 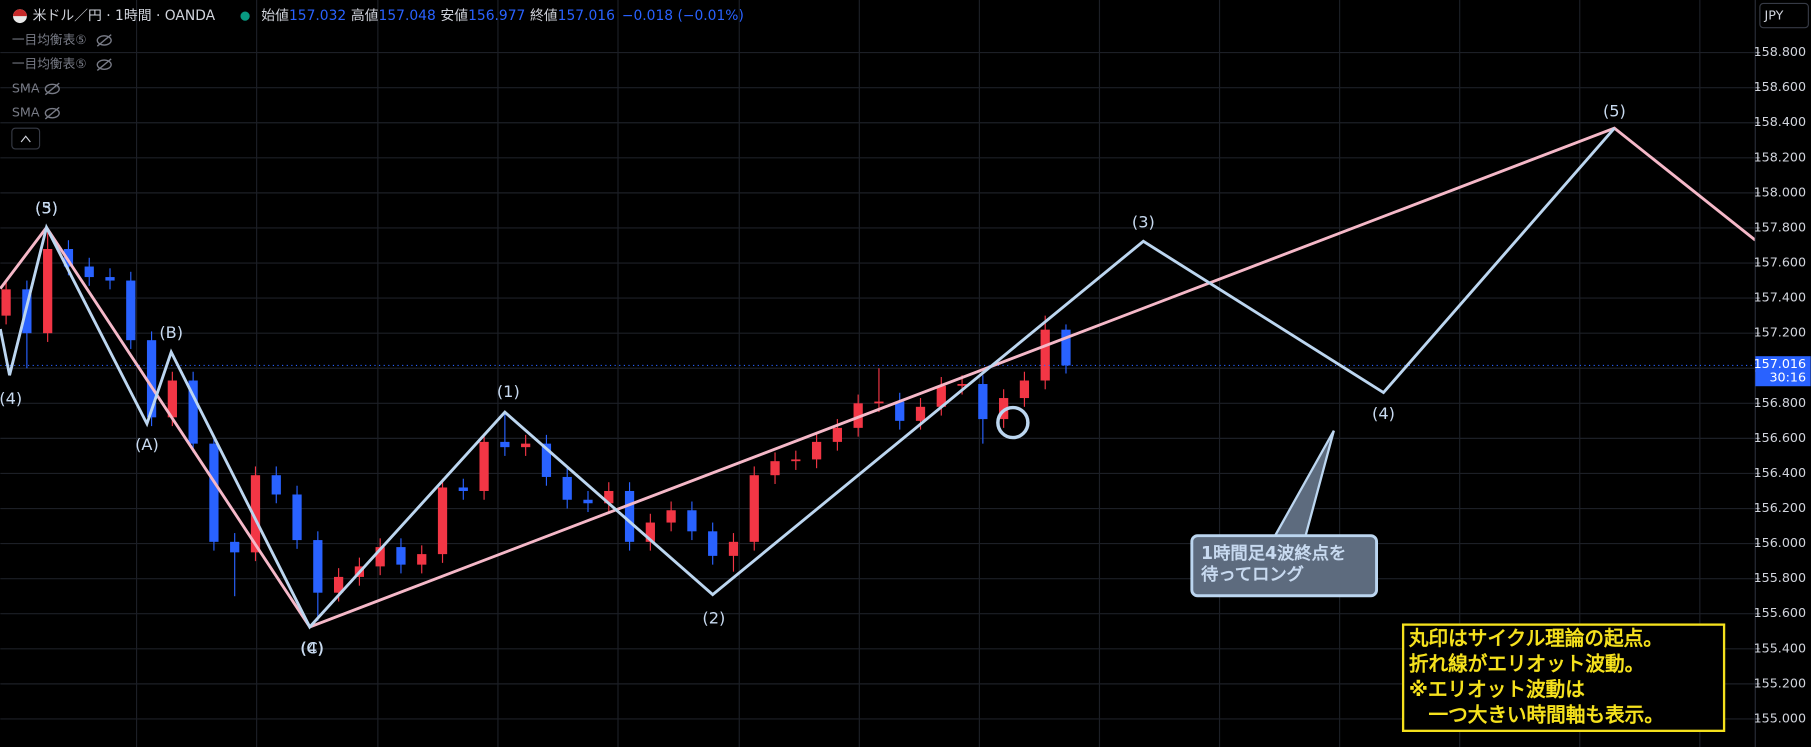 What do you see at coordinates (1780, 647) in the screenshot?
I see `y-tick-label: 155.400` at bounding box center [1780, 647].